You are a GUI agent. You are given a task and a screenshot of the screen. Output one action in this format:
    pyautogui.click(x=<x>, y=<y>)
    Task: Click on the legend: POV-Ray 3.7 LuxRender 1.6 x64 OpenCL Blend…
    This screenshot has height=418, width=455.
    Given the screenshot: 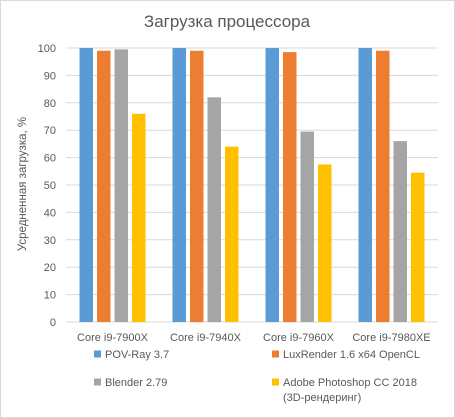 What is the action you would take?
    pyautogui.click(x=257, y=376)
    